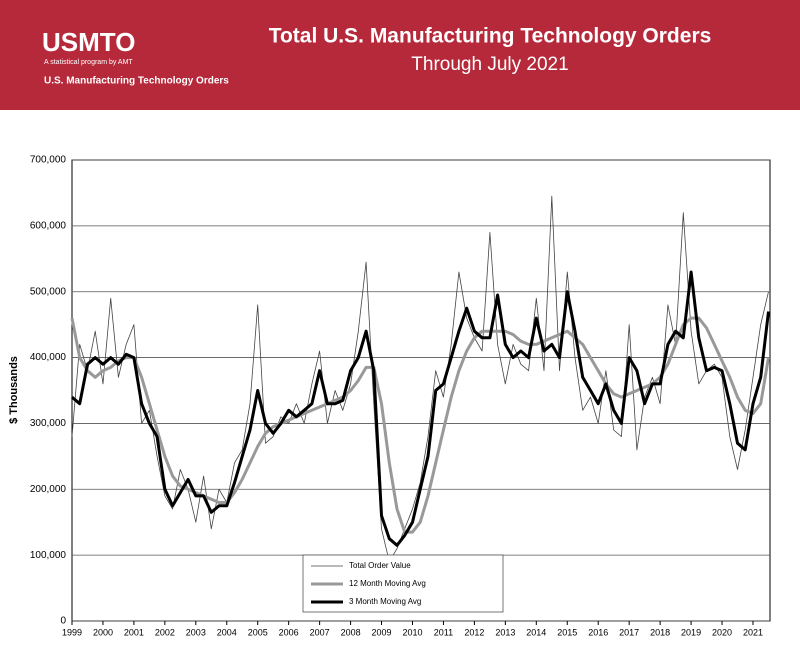 The height and width of the screenshot is (650, 800). What do you see at coordinates (382, 632) in the screenshot?
I see `x-tick-label: 2009` at bounding box center [382, 632].